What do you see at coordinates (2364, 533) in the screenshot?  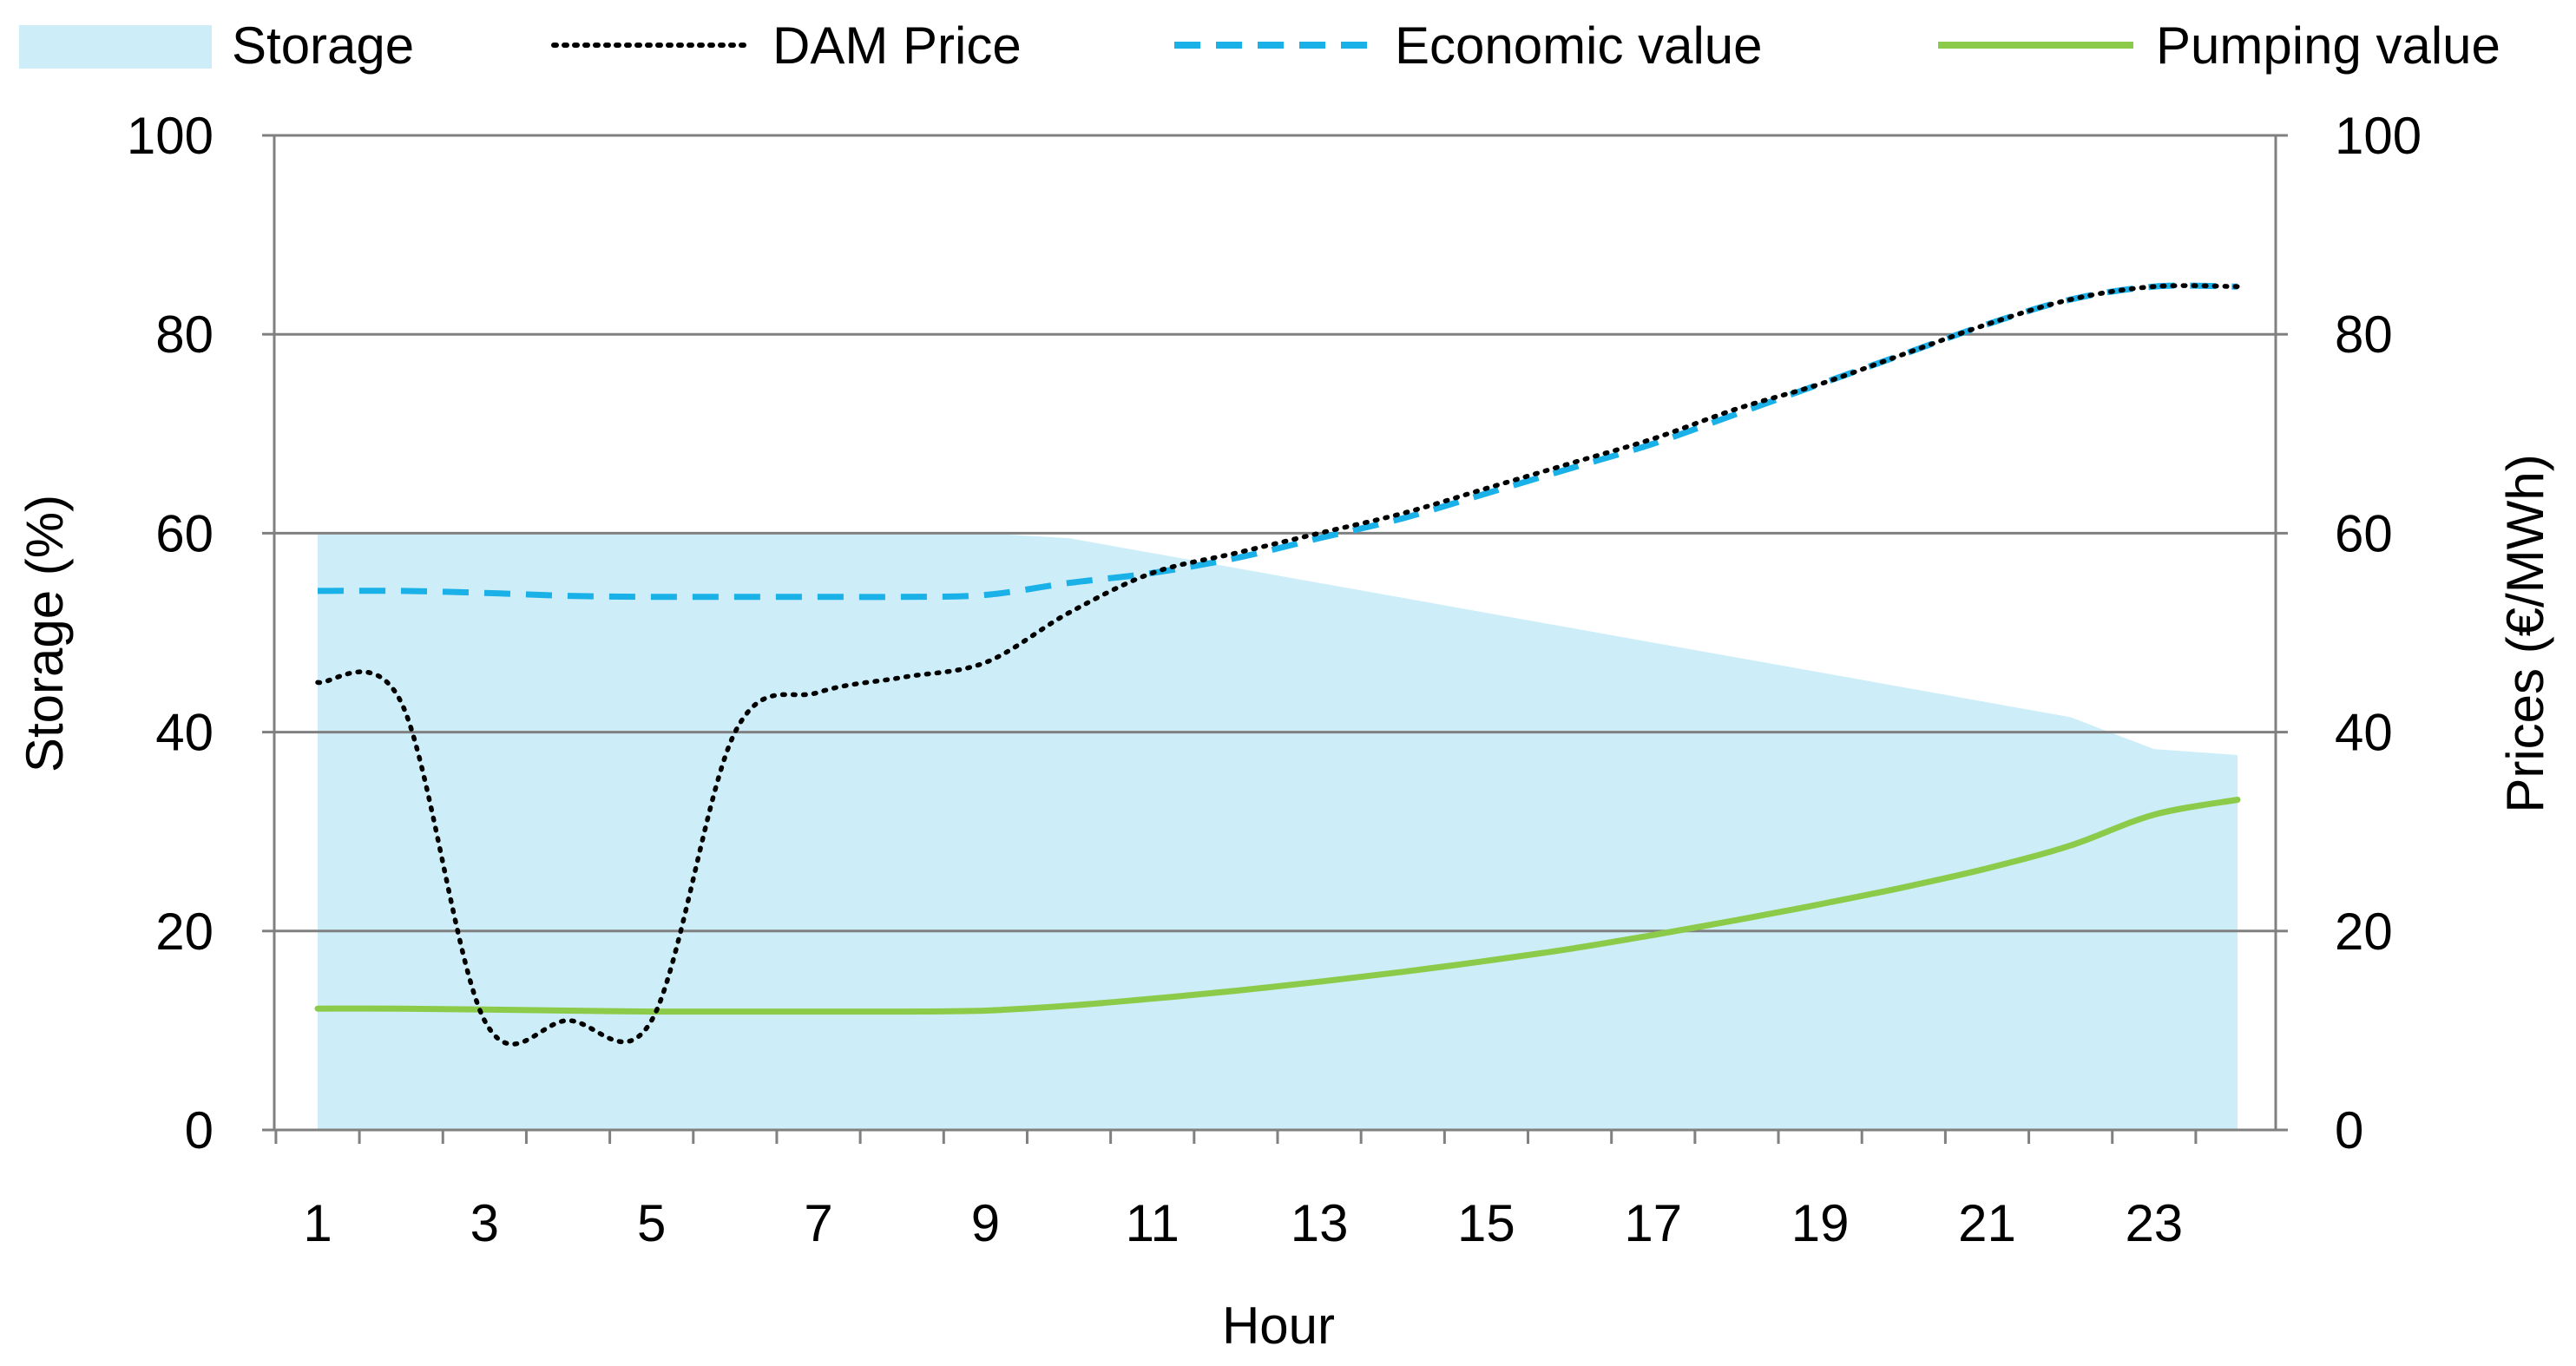 I see `y-right-tick-label: 60` at bounding box center [2364, 533].